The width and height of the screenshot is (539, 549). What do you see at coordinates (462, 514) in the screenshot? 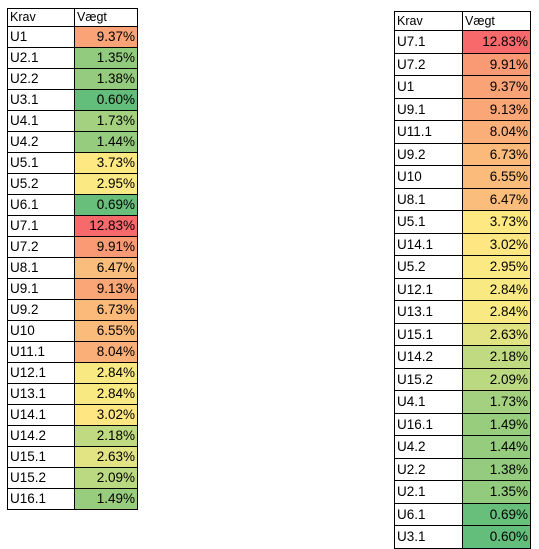
I see `table-row: U6.1 0.69%` at bounding box center [462, 514].